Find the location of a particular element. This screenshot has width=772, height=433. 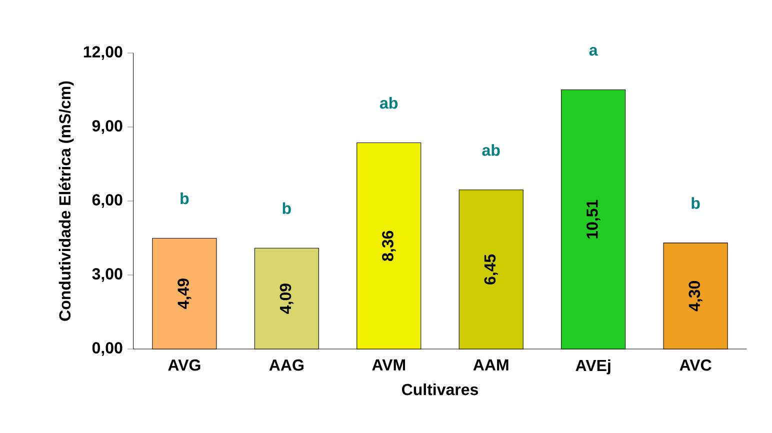

x-tick-label: AAG is located at coordinates (286, 365).